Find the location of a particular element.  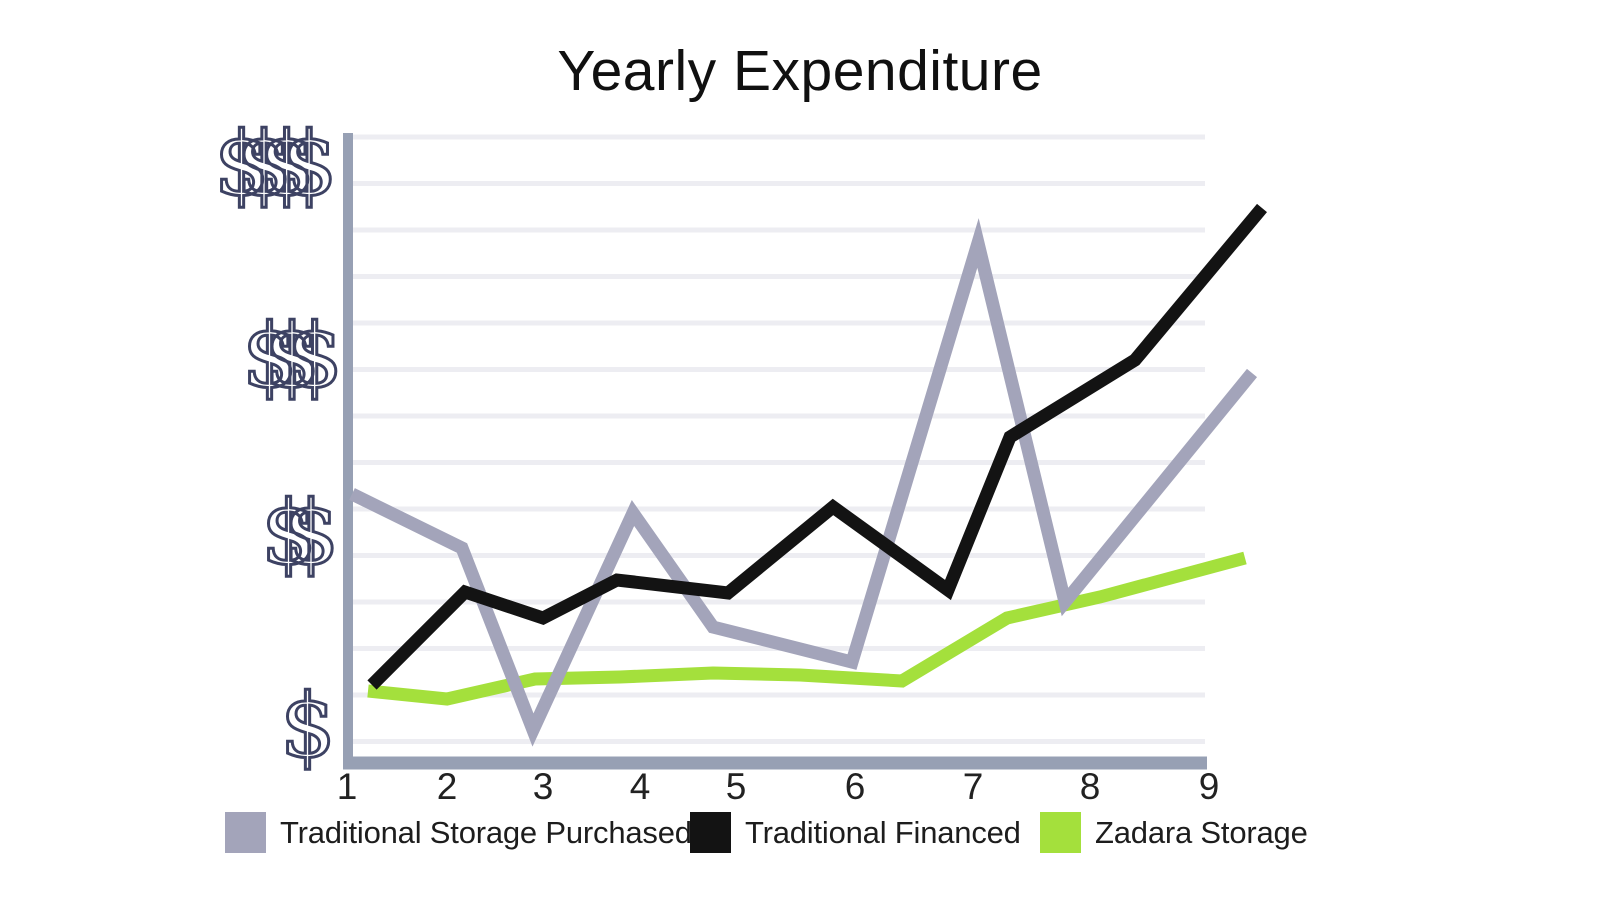

x-tick-label-1: 1 is located at coordinates (347, 786).